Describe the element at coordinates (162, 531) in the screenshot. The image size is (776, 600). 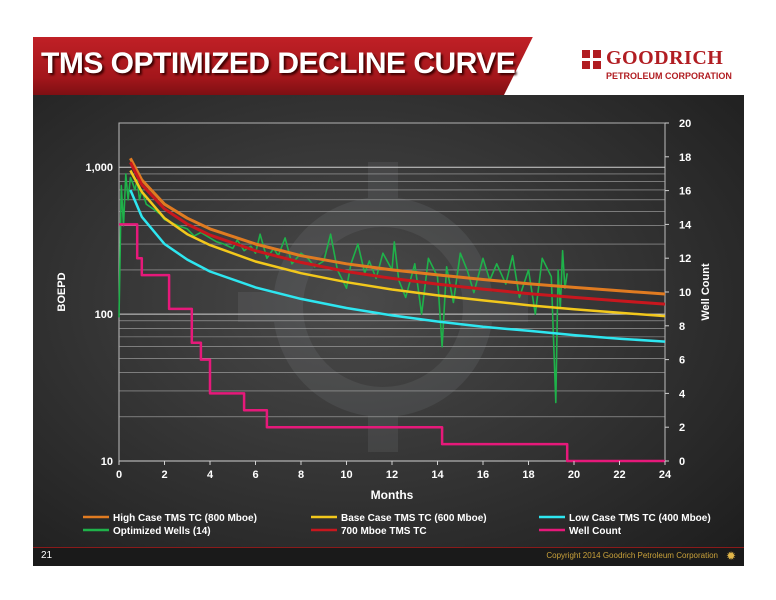
I see `legend-label-optimized: Optimized Wells (14)` at that location.